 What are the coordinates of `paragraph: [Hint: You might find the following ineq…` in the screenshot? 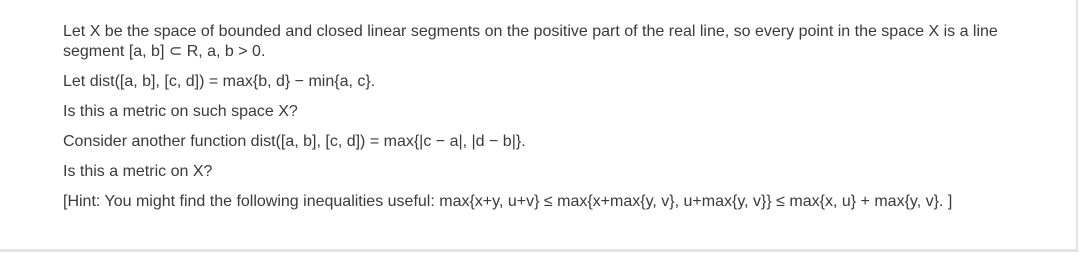 It's located at (508, 201).